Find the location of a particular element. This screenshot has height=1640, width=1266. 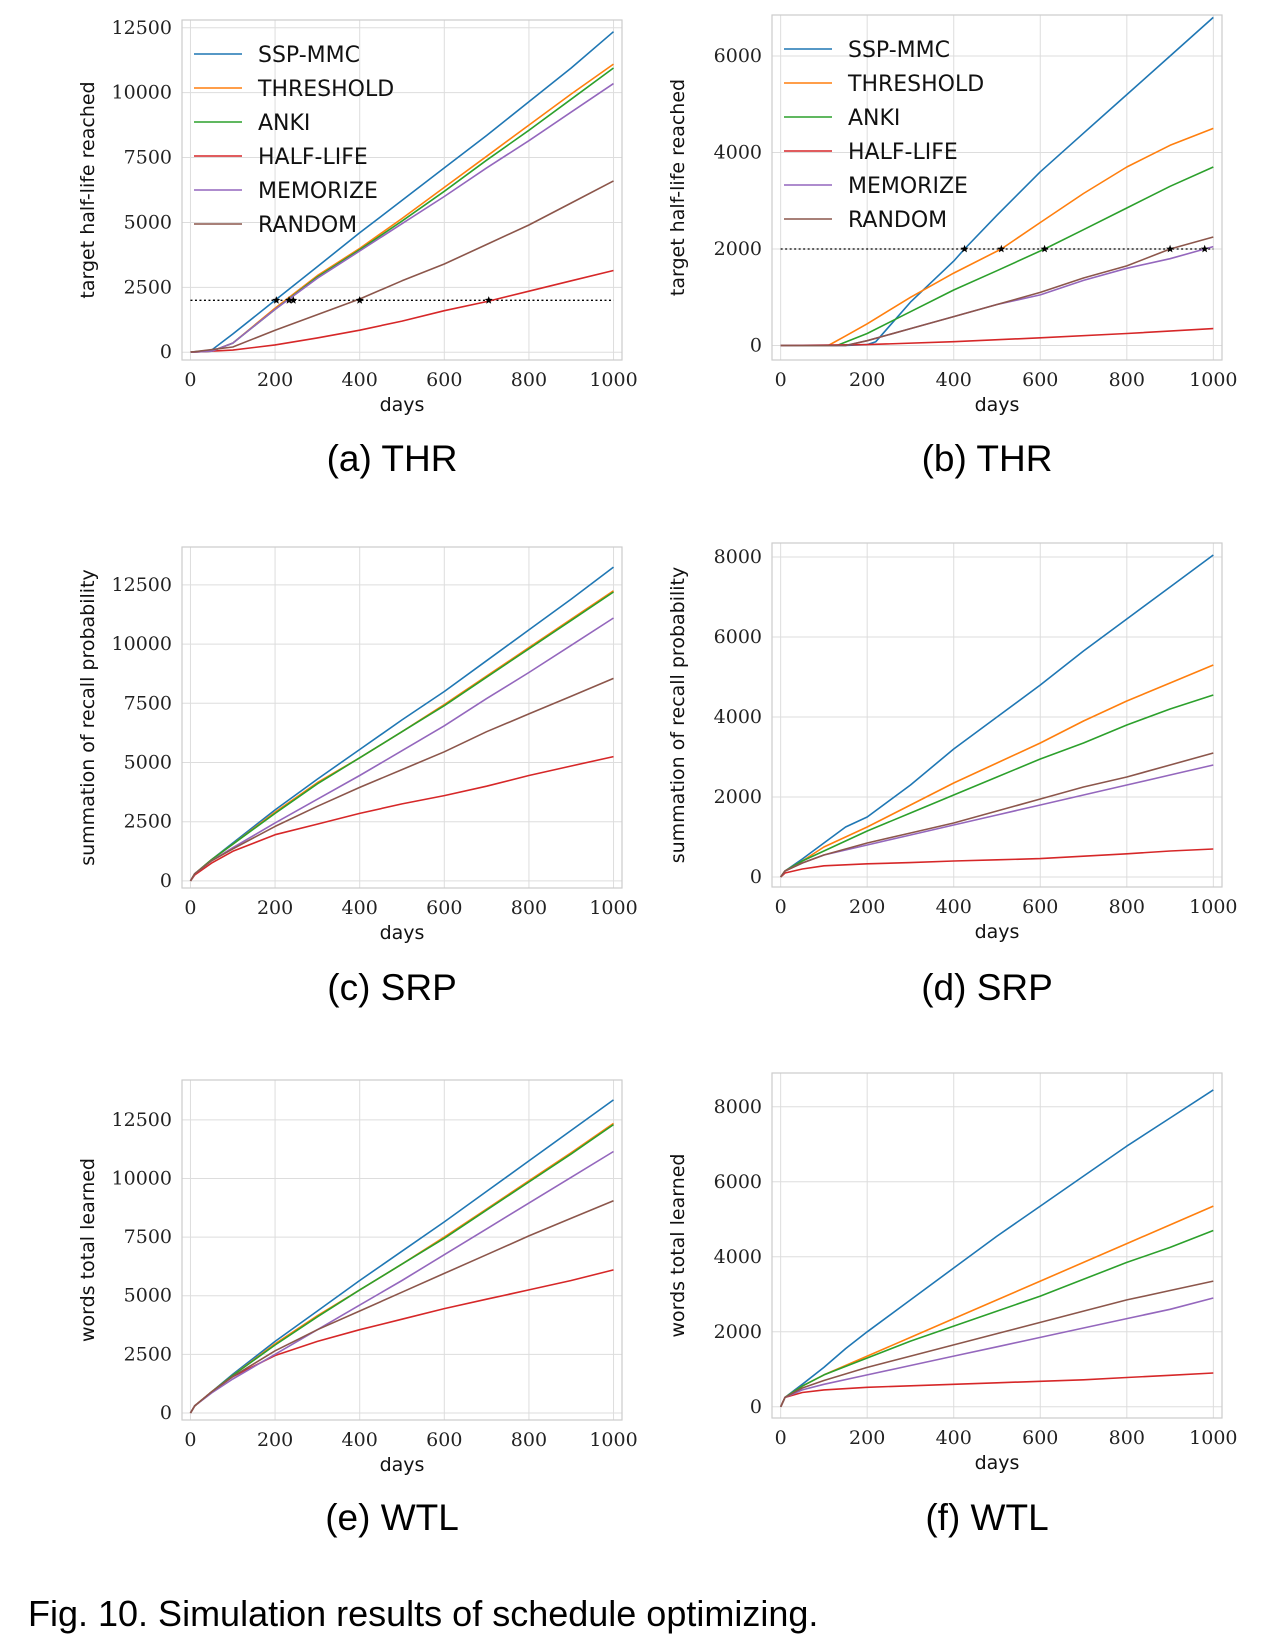

y-axis-label: words total learned is located at coordinates (88, 1250).